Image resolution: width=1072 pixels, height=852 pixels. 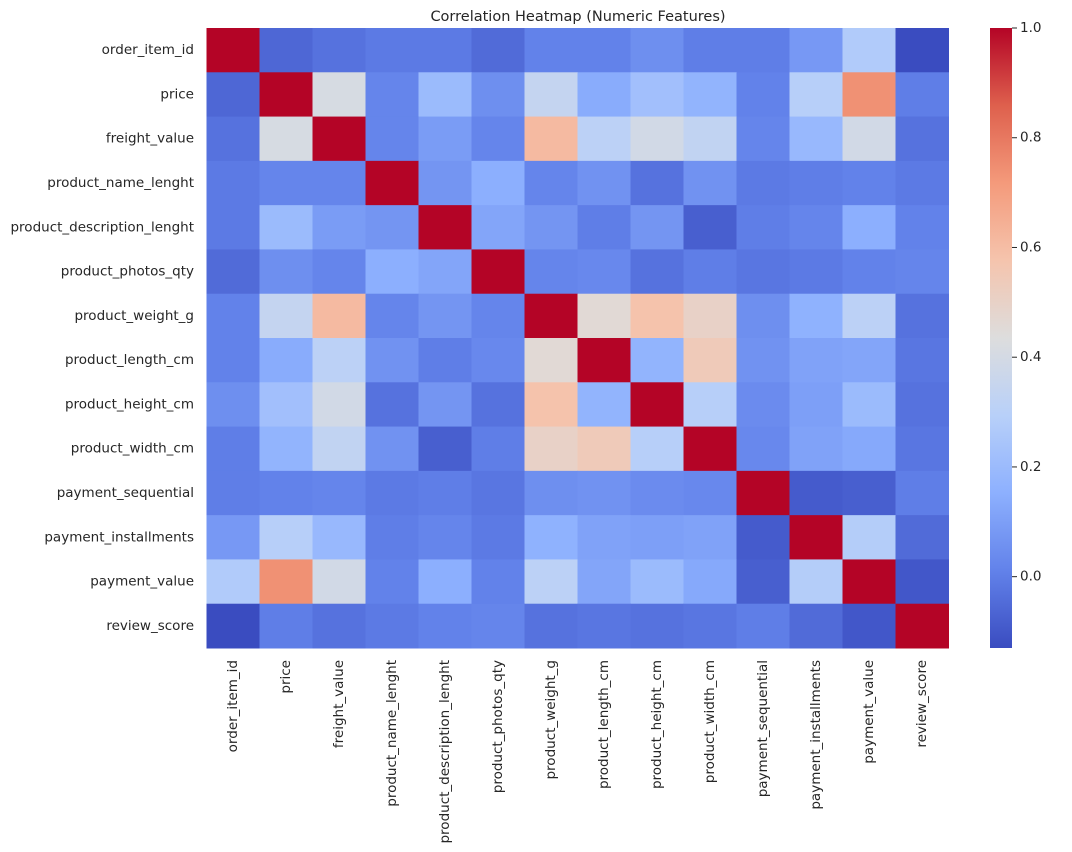 I want to click on x-tick-label: payment_installments, so click(x=816, y=735).